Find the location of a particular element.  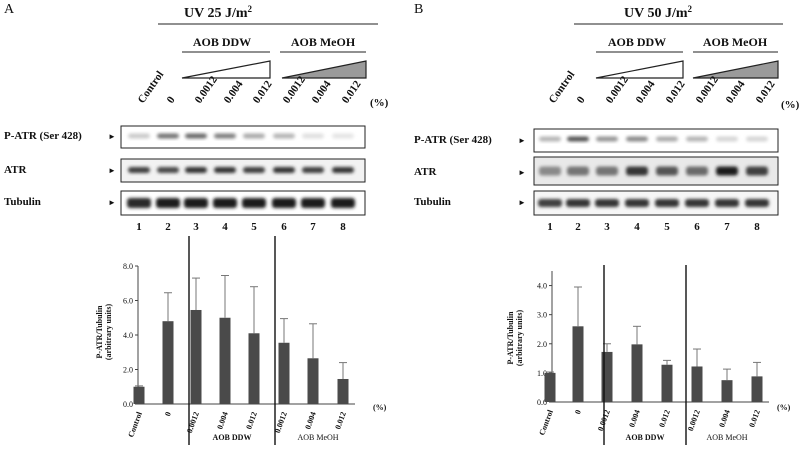

y-tick-label: 8.0 is located at coordinates (128, 266).